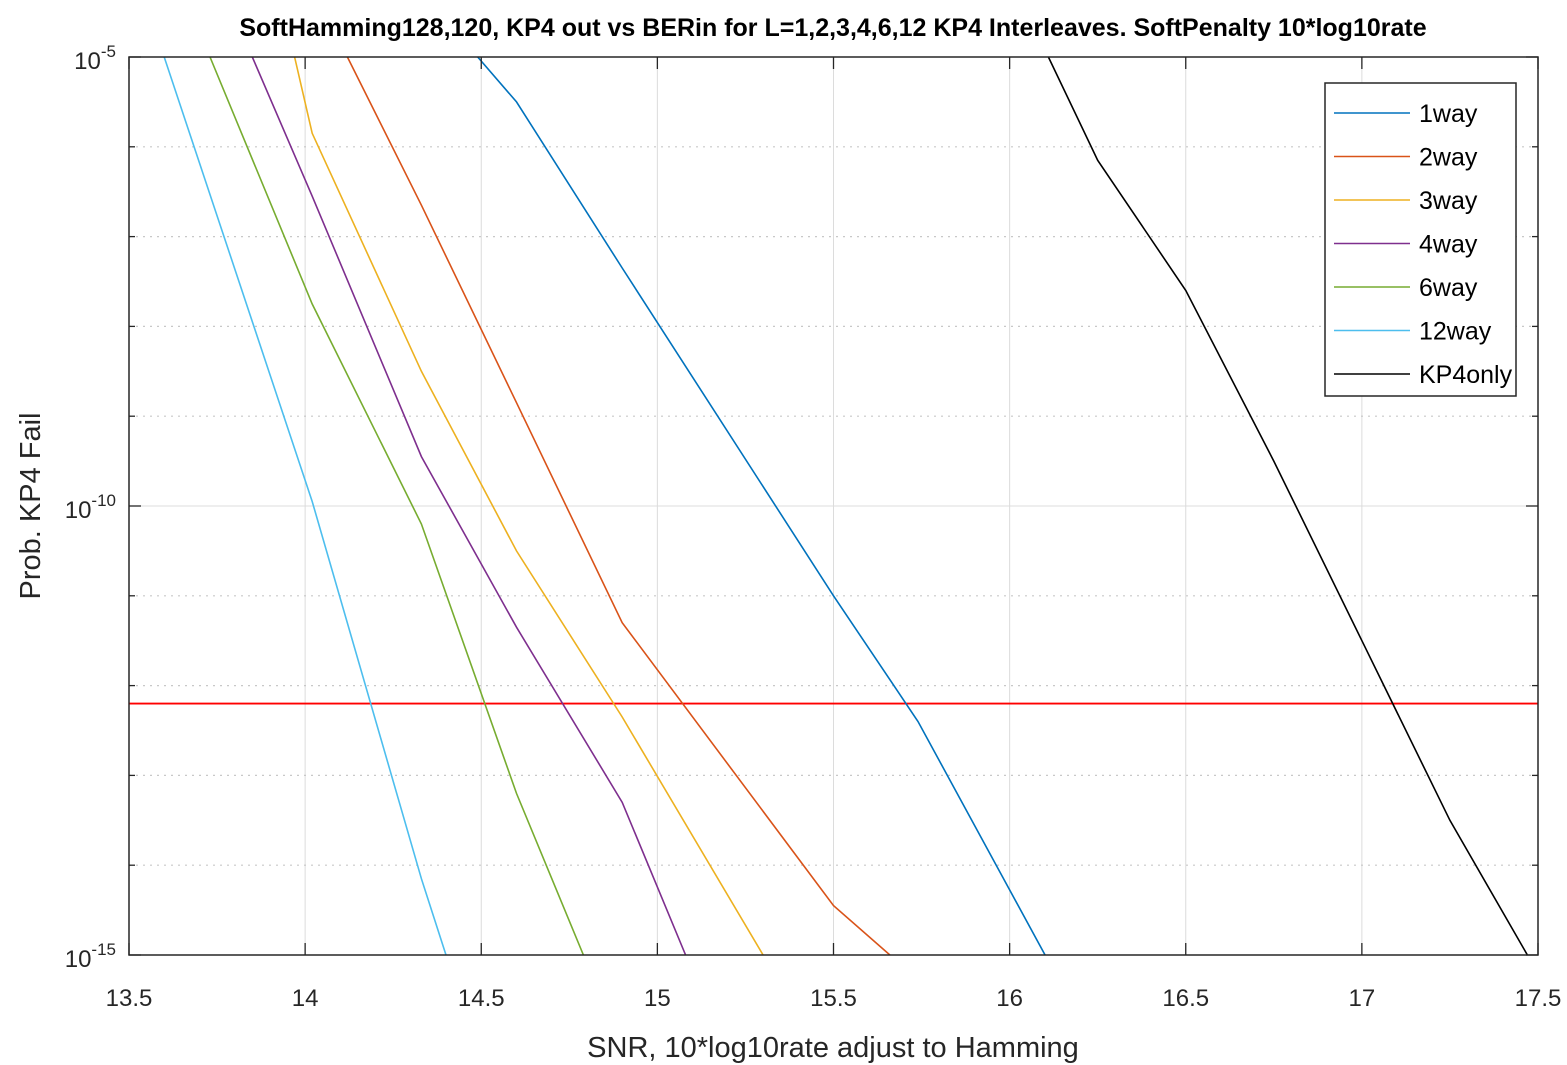  What do you see at coordinates (1448, 114) in the screenshot?
I see `legend-label-1way: 1way` at bounding box center [1448, 114].